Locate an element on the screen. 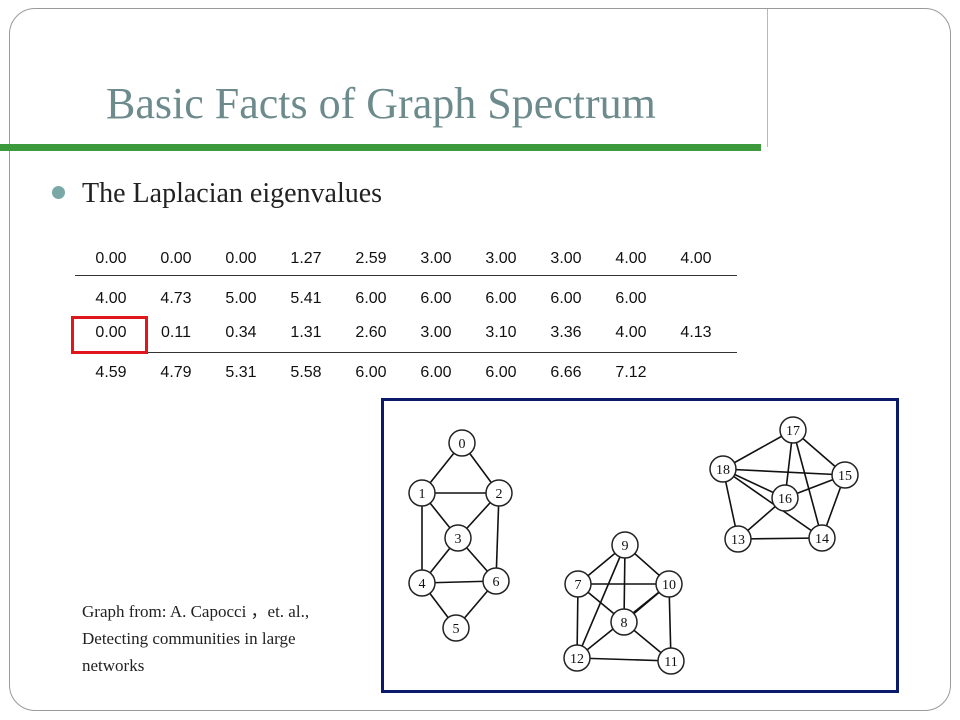 The width and height of the screenshot is (960, 720). eigenvalue-row: 4.00 4.73 5.00 5.41 6.00 6.00 6.00 6.00 6.00 is located at coordinates (380, 299).